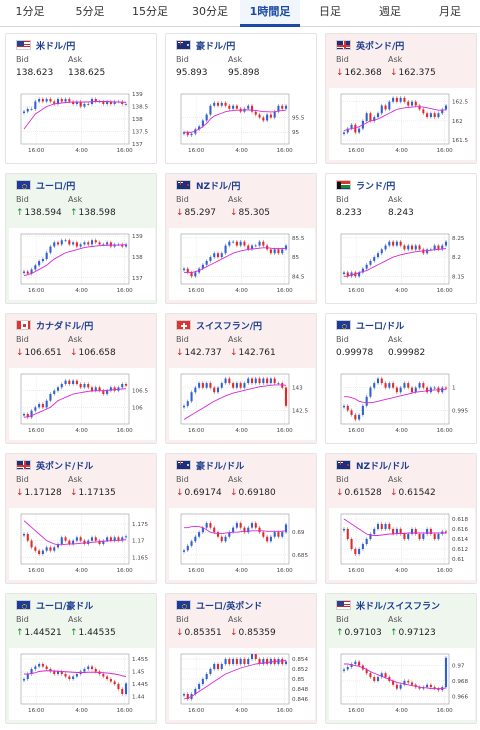 Image resolution: width=480 pixels, height=730 pixels. What do you see at coordinates (383, 466) in the screenshot?
I see `pair-name: NZドル/ドル` at bounding box center [383, 466].